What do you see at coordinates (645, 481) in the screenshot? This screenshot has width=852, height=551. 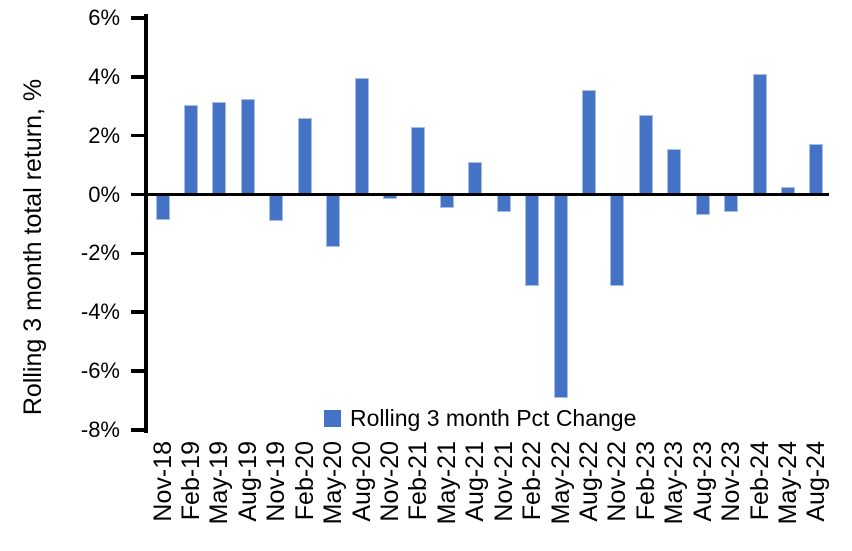 I see `x-tick-label: Feb-23` at bounding box center [645, 481].